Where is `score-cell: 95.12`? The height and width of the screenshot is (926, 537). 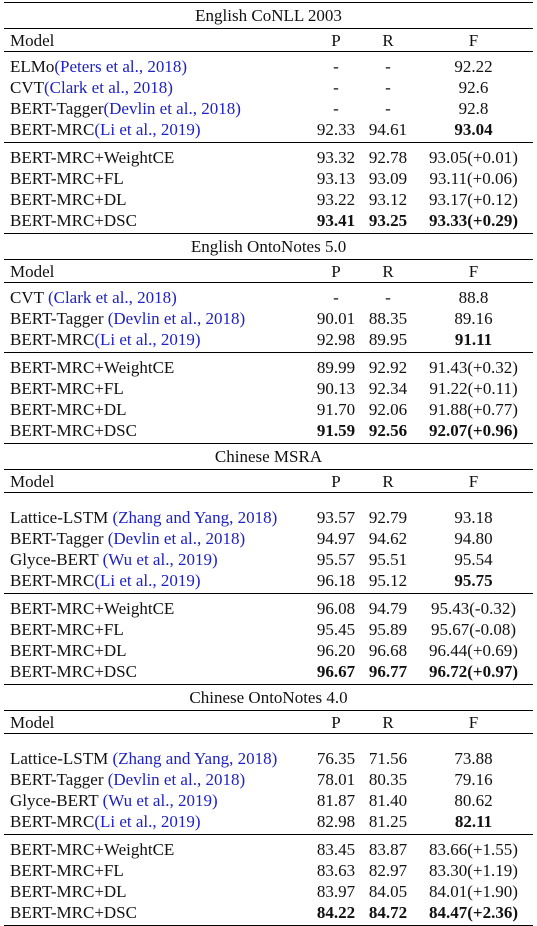 score-cell: 95.12 is located at coordinates (388, 582).